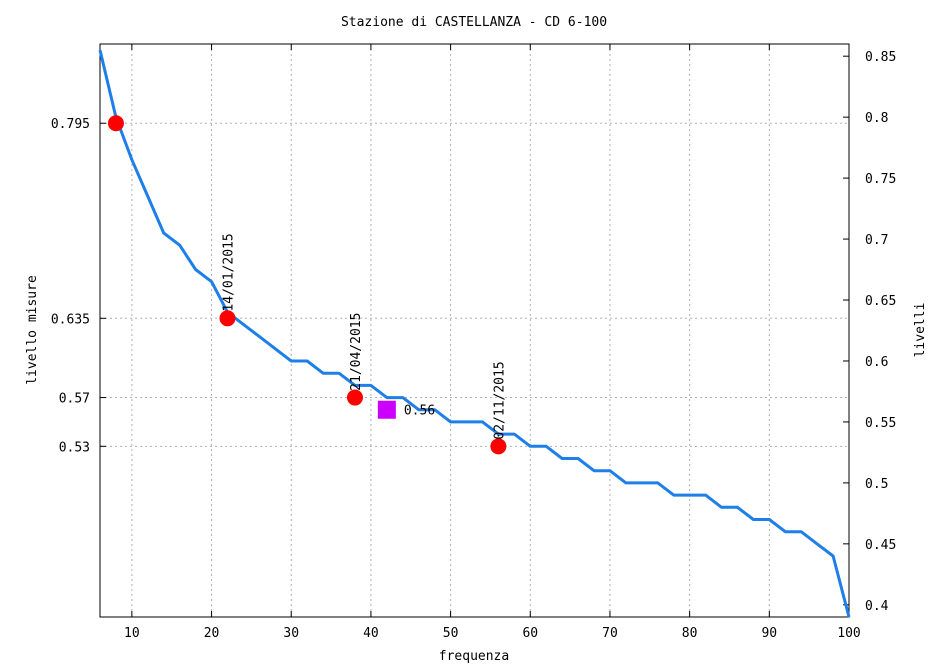 The height and width of the screenshot is (666, 950). What do you see at coordinates (880, 301) in the screenshot?
I see `y-right-tick-label: 0.65` at bounding box center [880, 301].